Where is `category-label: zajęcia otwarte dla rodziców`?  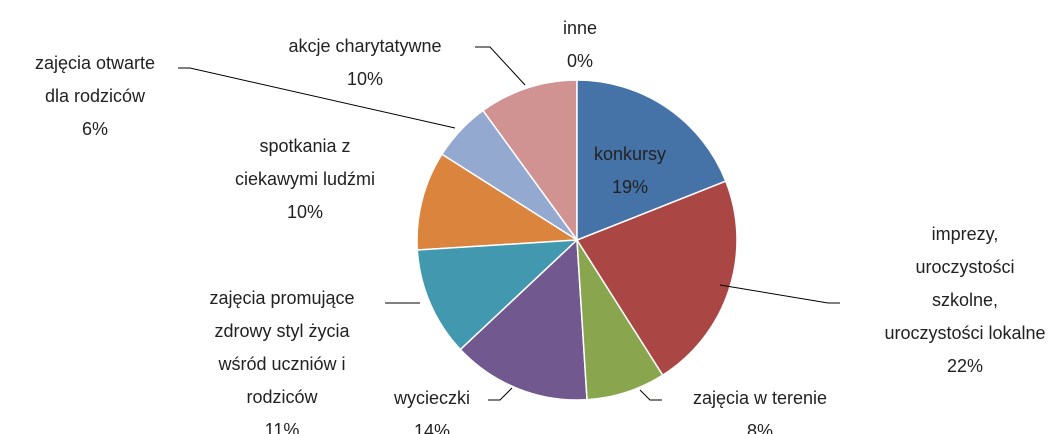
category-label: zajęcia otwarte dla rodziców is located at coordinates (95, 79).